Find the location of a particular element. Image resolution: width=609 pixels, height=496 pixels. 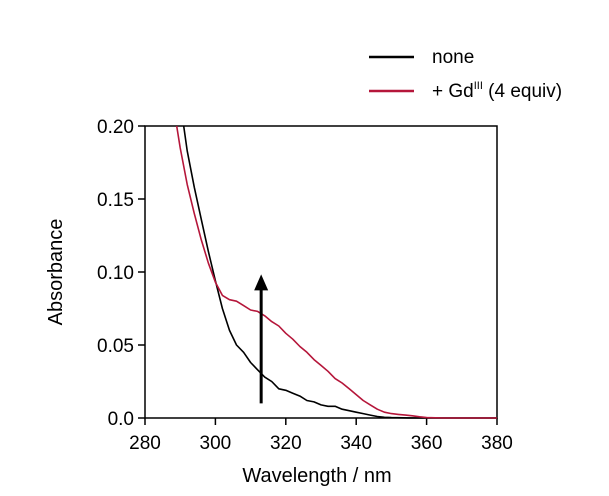

x-tick-label: 280 is located at coordinates (145, 443).